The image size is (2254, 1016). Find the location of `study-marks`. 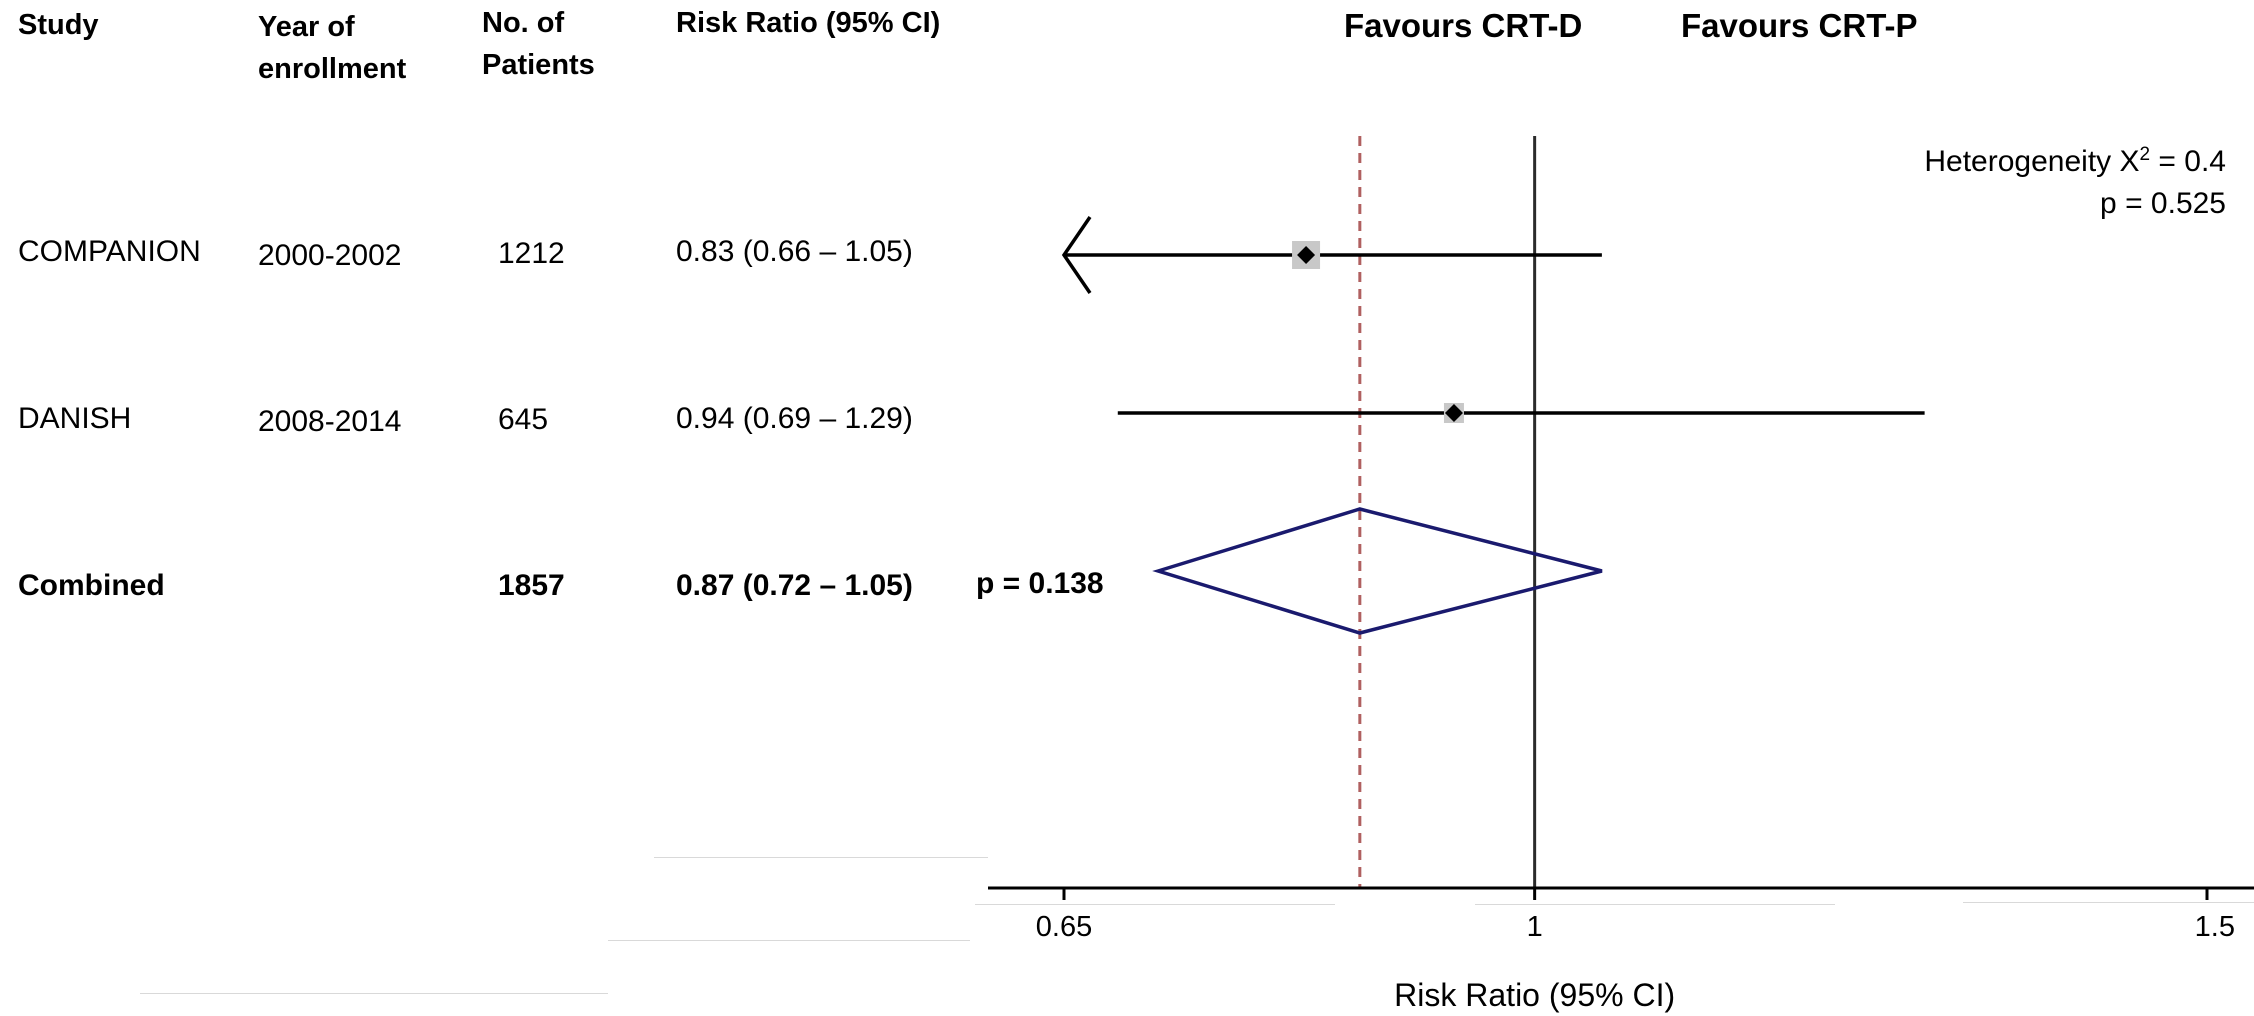

study-marks is located at coordinates (1494, 320).